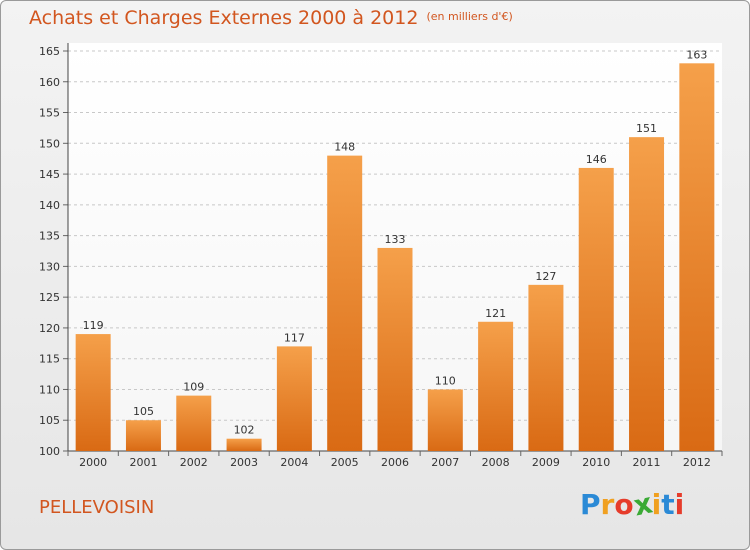 Image resolution: width=750 pixels, height=550 pixels. Describe the element at coordinates (596, 462) in the screenshot. I see `x-tick-label: 2010` at that location.